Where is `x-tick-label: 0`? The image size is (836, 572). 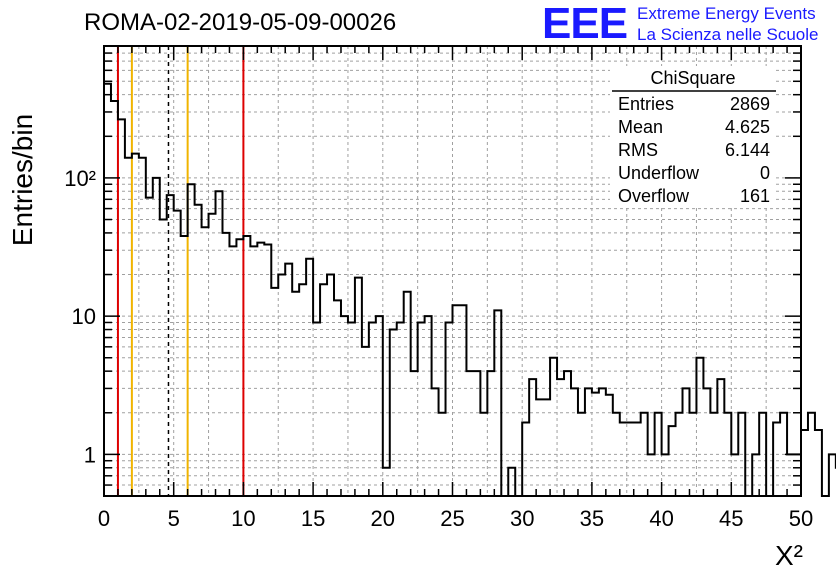
x-tick-label: 0 is located at coordinates (104, 518).